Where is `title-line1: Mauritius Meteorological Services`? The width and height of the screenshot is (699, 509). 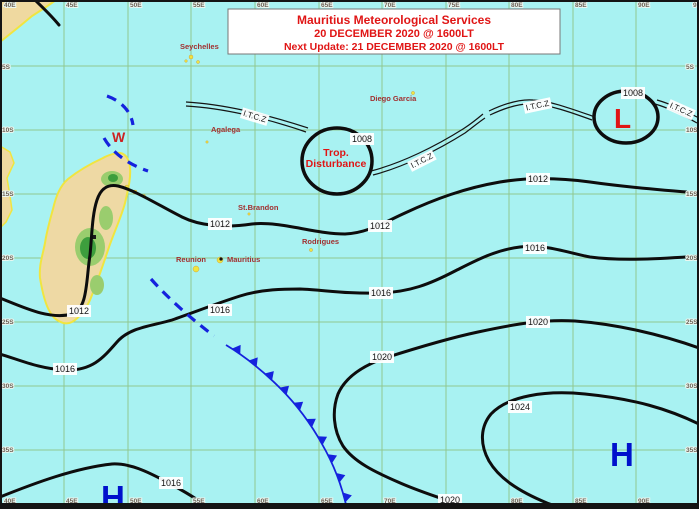
title-line1: Mauritius Meteorological Services is located at coordinates (394, 20).